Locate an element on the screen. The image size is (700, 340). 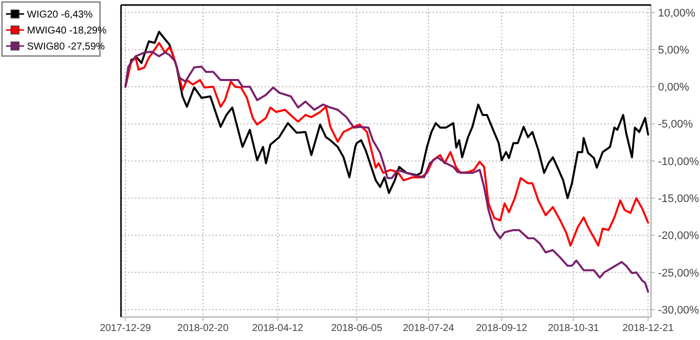
y-tick-label: 0,00% is located at coordinates (674, 88).